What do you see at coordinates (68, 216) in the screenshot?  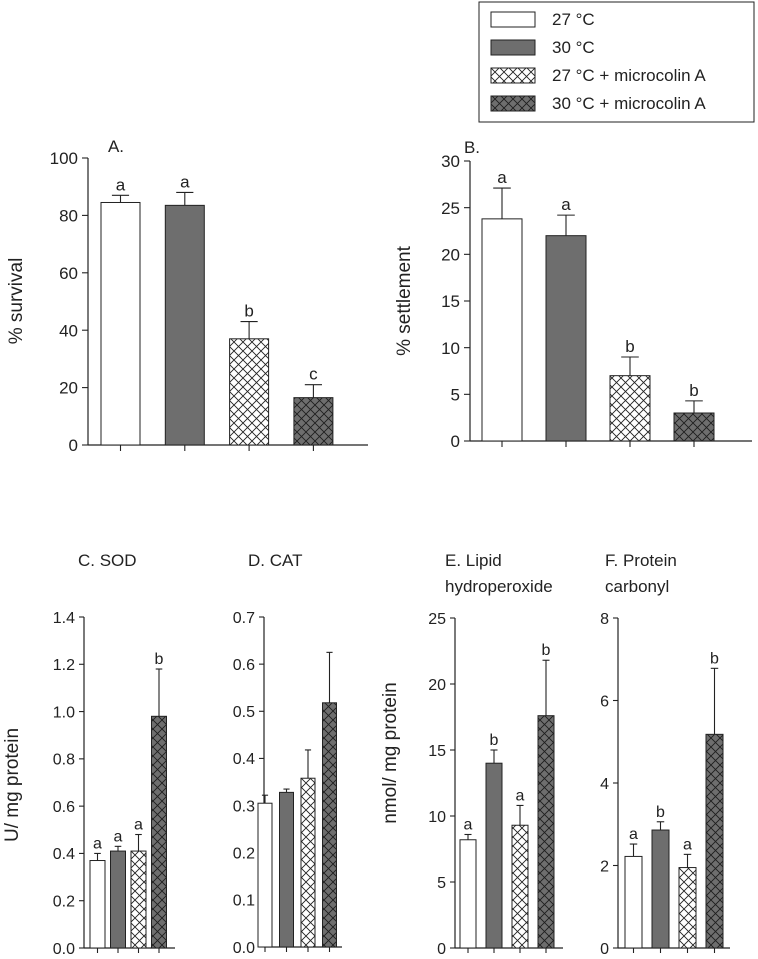 I see `y-tick-label-a: 80` at bounding box center [68, 216].